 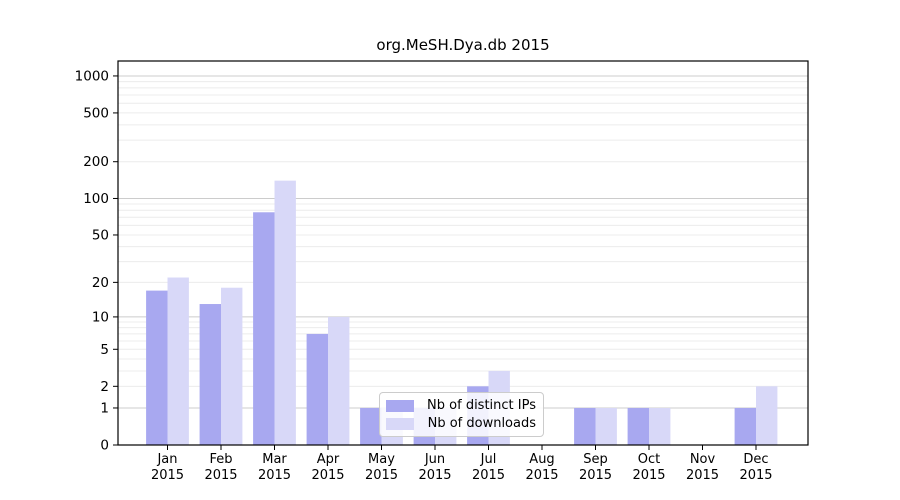 What do you see at coordinates (481, 423) in the screenshot?
I see `legend-label-downloads: Nb of downloads` at bounding box center [481, 423].